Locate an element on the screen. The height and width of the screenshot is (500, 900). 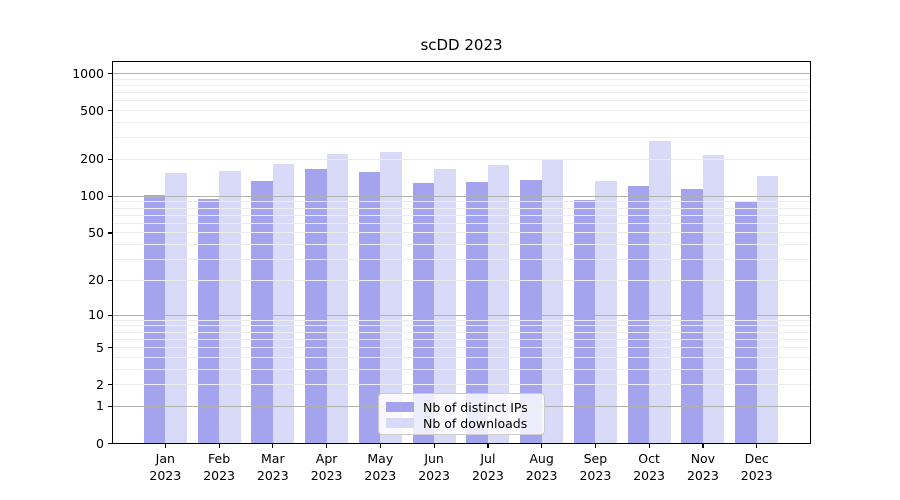
legend-label: Nb of distinct IPs is located at coordinates (475, 407).